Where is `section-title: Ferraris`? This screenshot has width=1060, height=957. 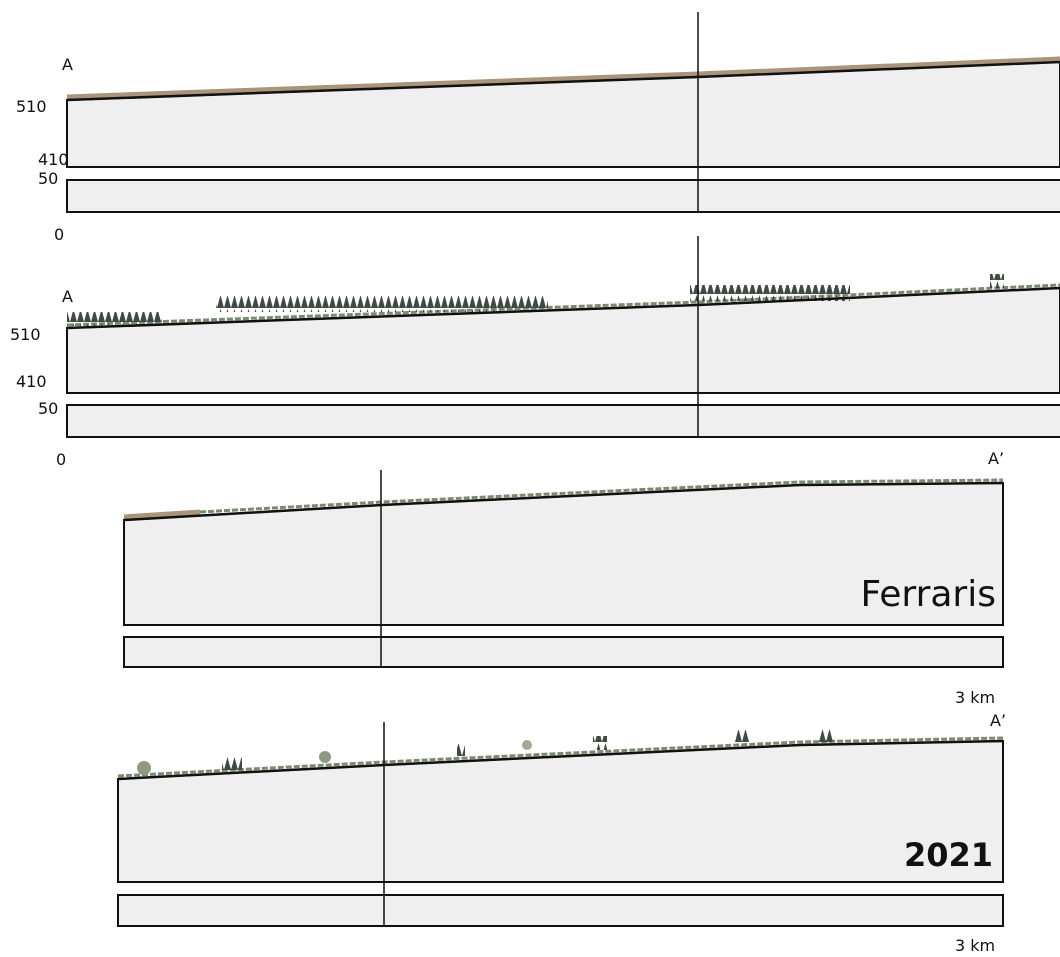 section-title: Ferraris is located at coordinates (928, 594).